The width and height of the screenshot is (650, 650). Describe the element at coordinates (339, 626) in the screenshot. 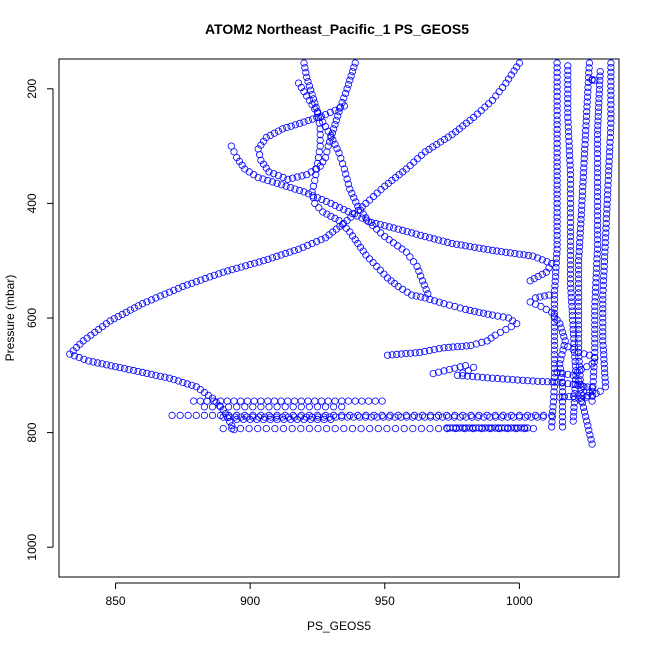

I see `x-axis-label: PS_GEOS5` at that location.